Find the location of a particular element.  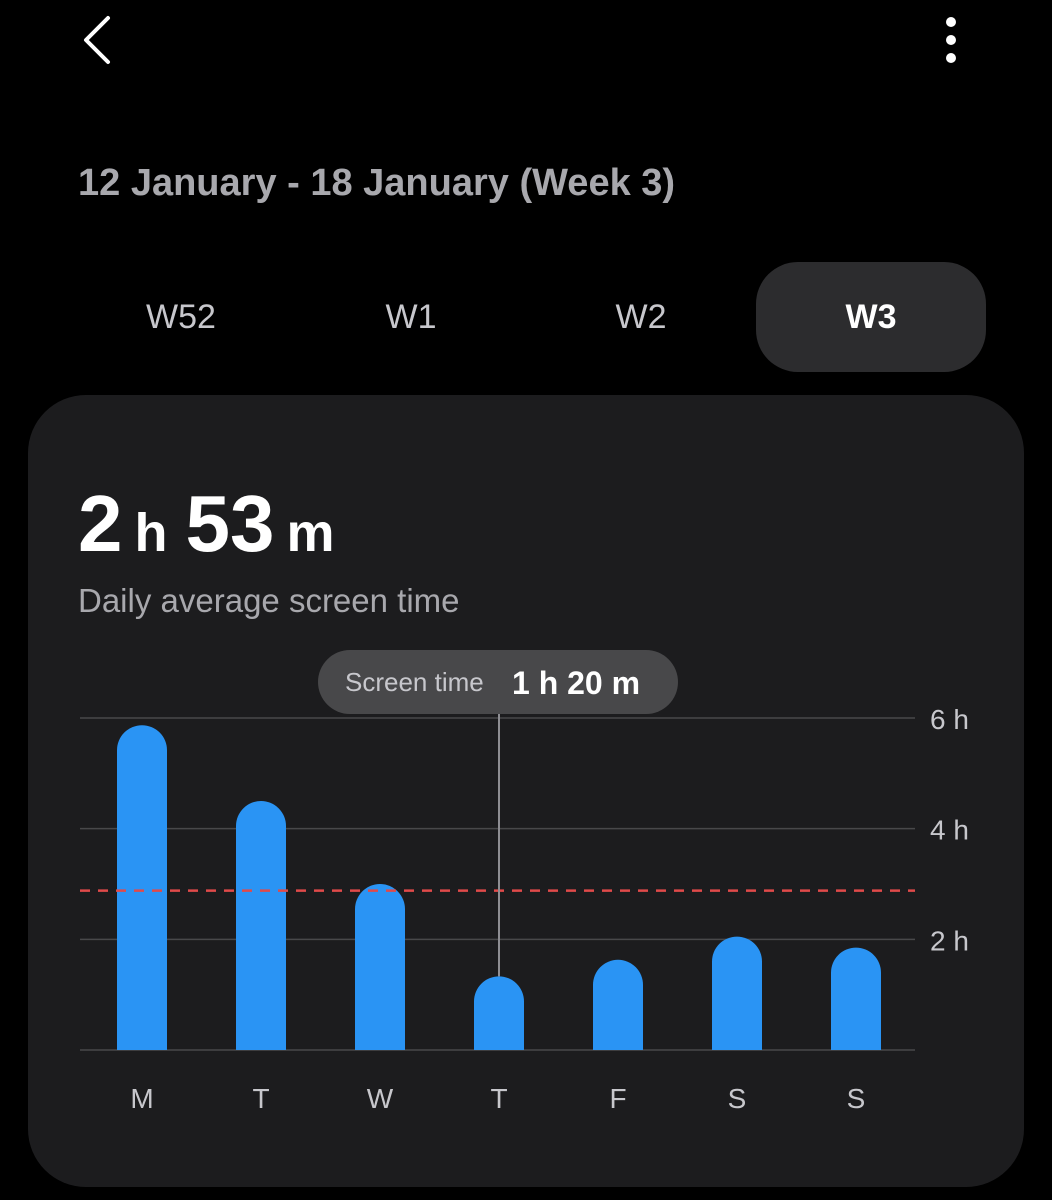

tab-week-3: W3 is located at coordinates (871, 317).